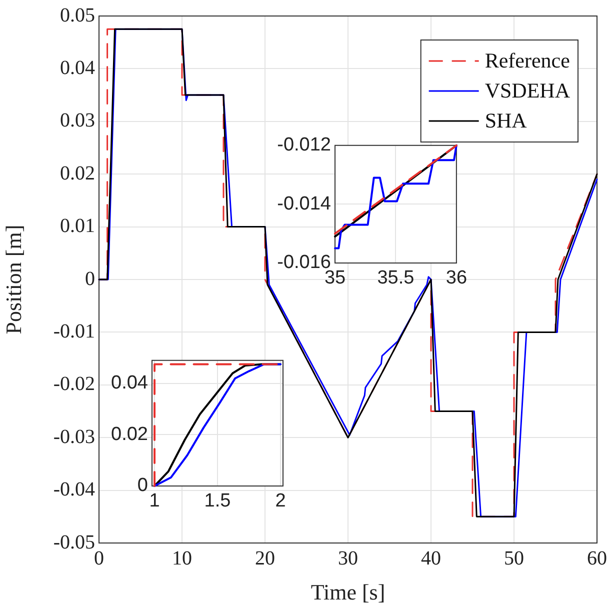 Image resolution: width=611 pixels, height=609 pixels. I want to click on x-tick-label: 10, so click(182, 558).